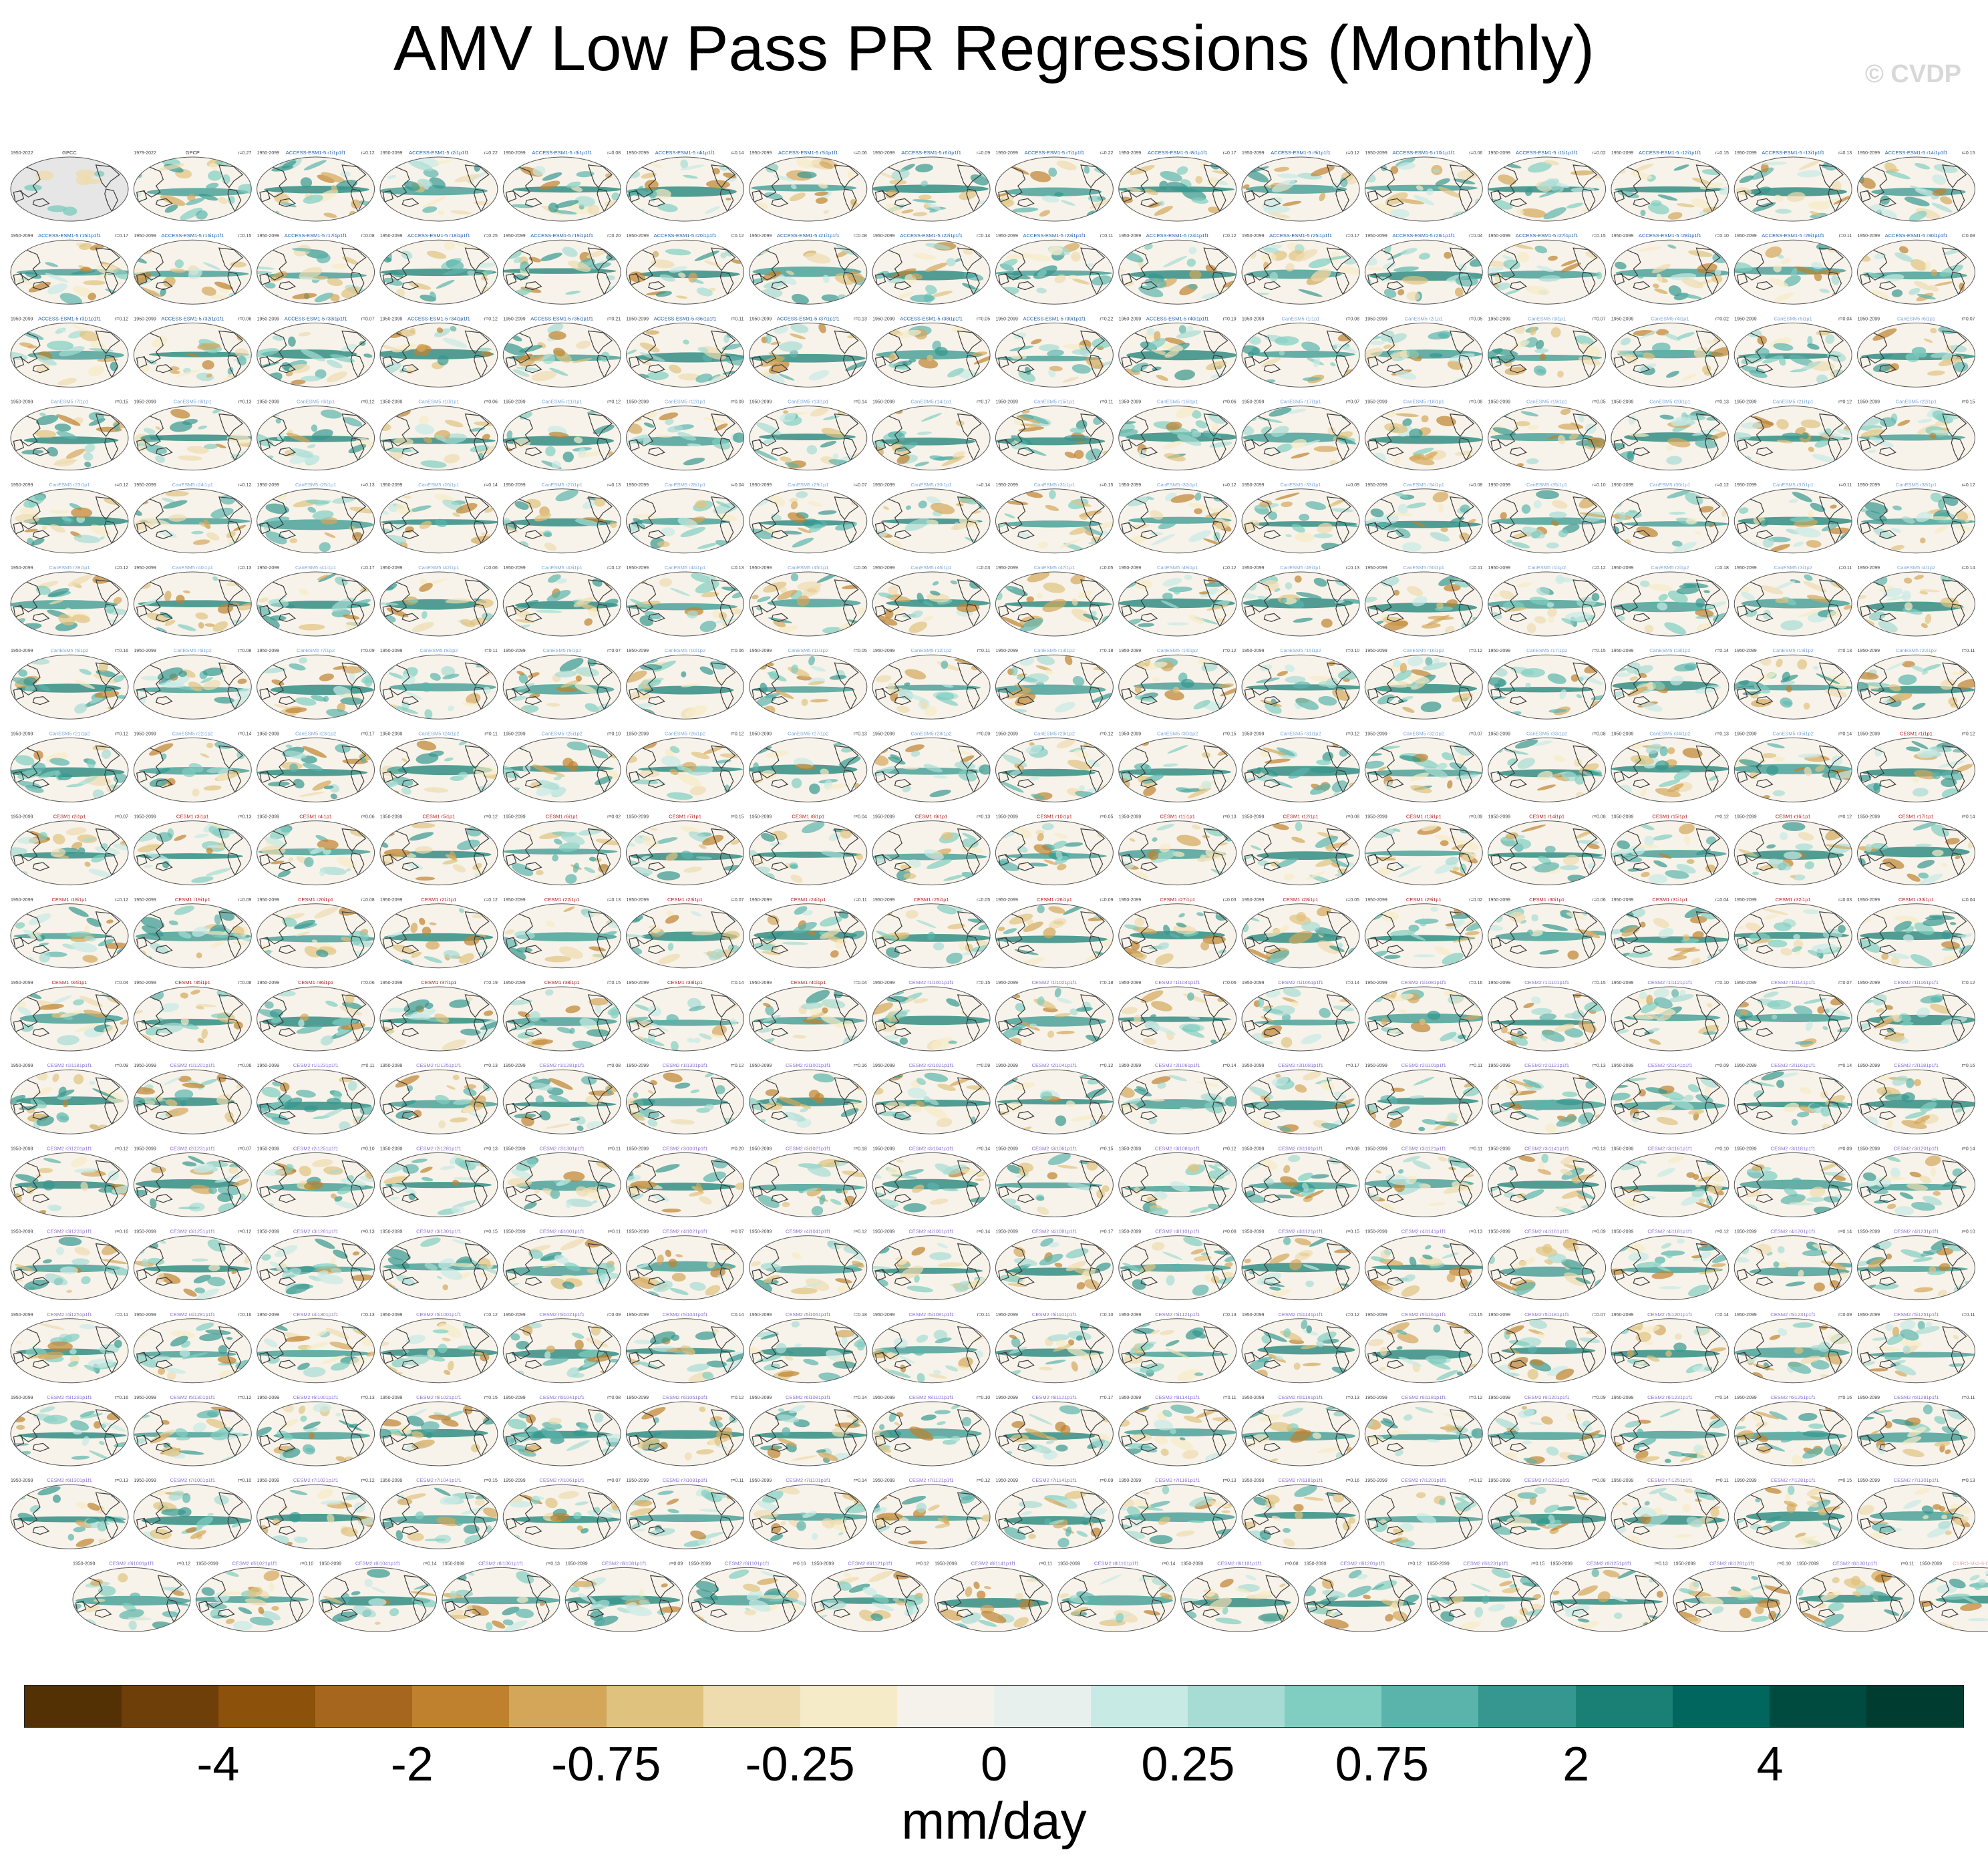 This screenshot has height=1864, width=1988. Describe the element at coordinates (931, 435) in the screenshot. I see `map-panel: 1950-2099 CanESM5 r14i1p1 r=0.17` at that location.